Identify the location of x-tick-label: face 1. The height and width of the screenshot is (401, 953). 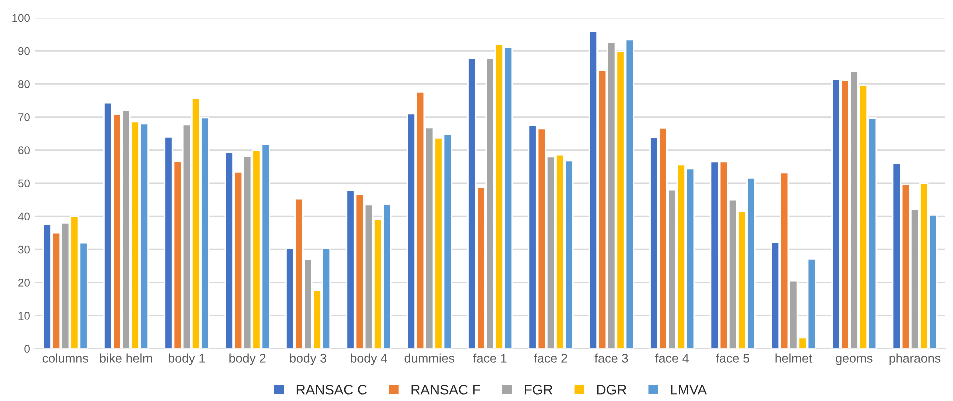
(490, 358).